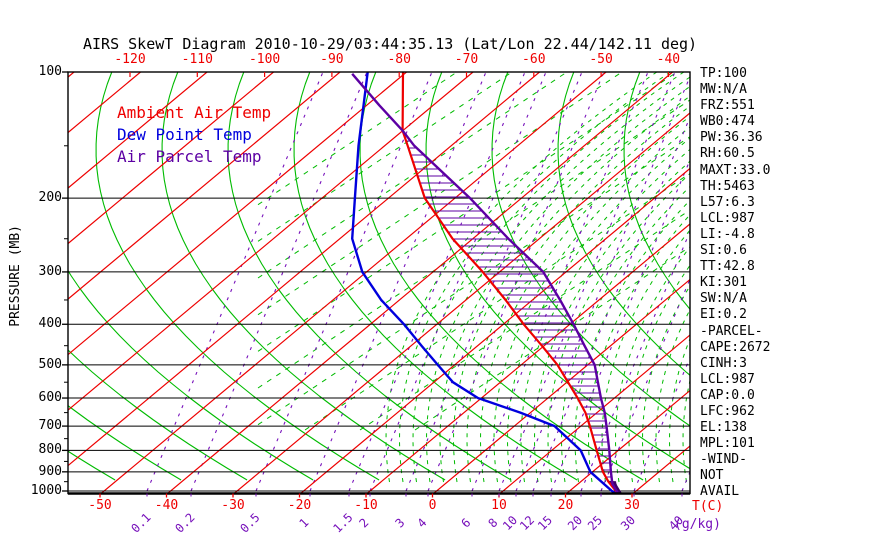 This screenshot has width=870, height=560. Describe the element at coordinates (50, 71) in the screenshot. I see `pressure-tick-label: 100` at that location.